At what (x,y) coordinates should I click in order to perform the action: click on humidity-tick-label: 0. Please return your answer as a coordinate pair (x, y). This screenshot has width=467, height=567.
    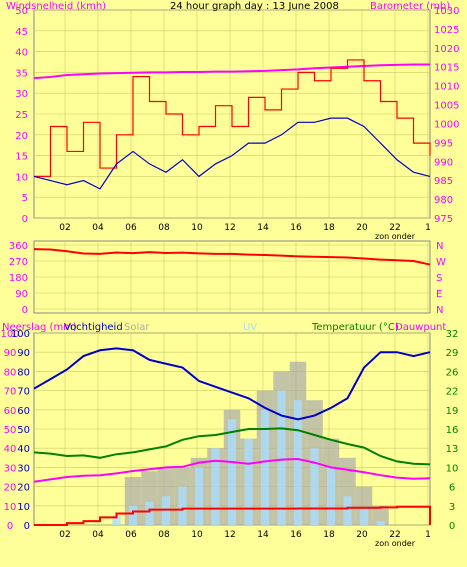
    Looking at the image, I should click on (27, 526).